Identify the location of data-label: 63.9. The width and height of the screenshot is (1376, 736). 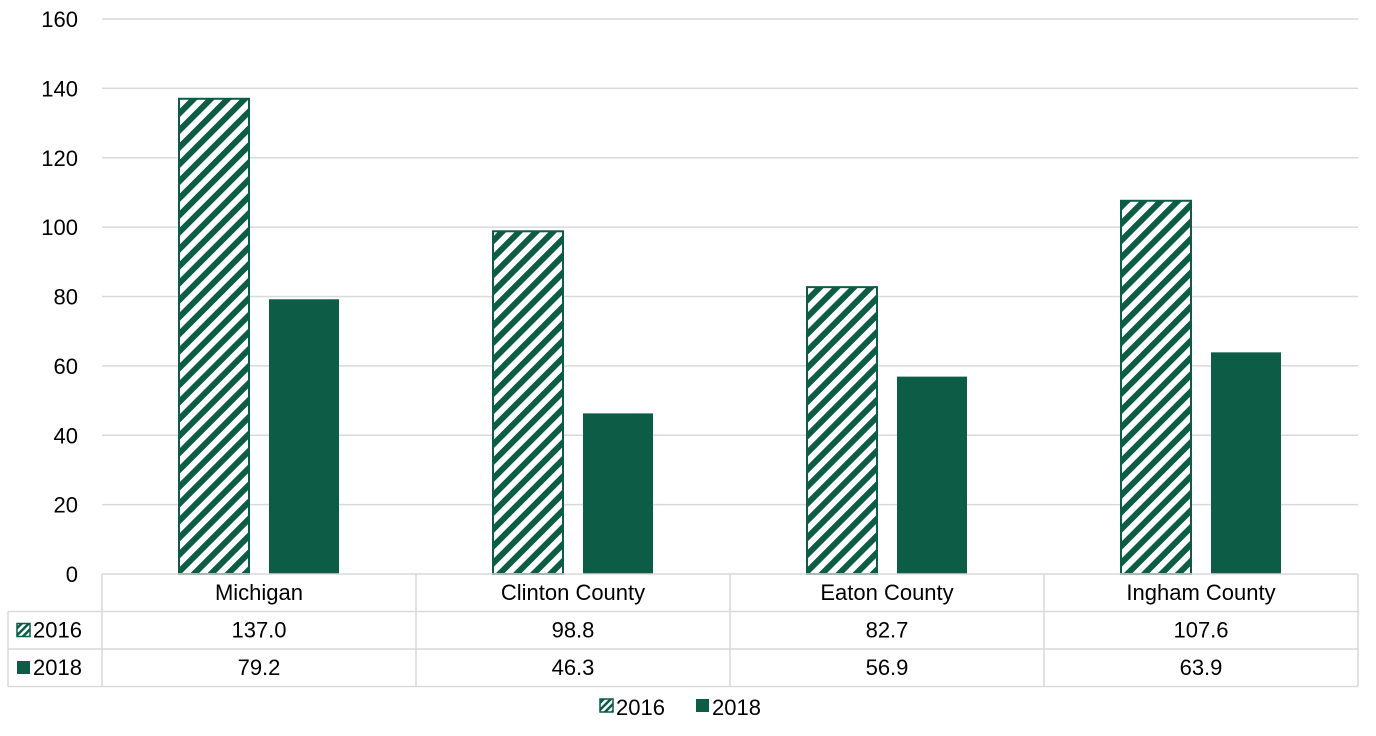
(1201, 667).